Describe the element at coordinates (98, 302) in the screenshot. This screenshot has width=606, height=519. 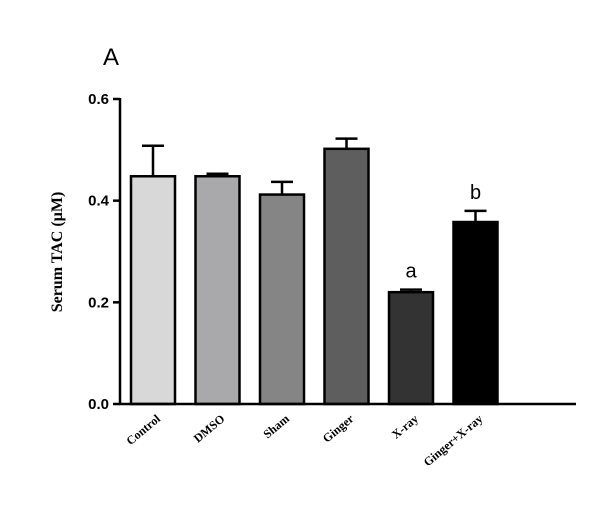
I see `y-tick-label: 0.2` at that location.